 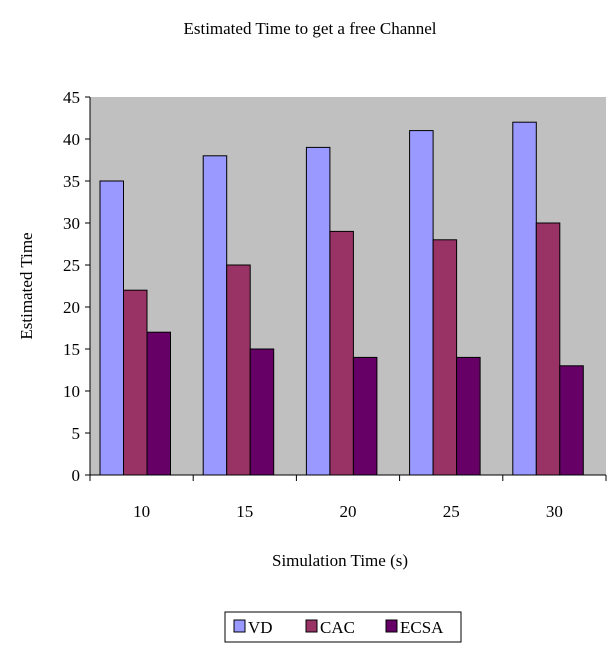 I want to click on x-tick-label: 20, so click(x=348, y=511).